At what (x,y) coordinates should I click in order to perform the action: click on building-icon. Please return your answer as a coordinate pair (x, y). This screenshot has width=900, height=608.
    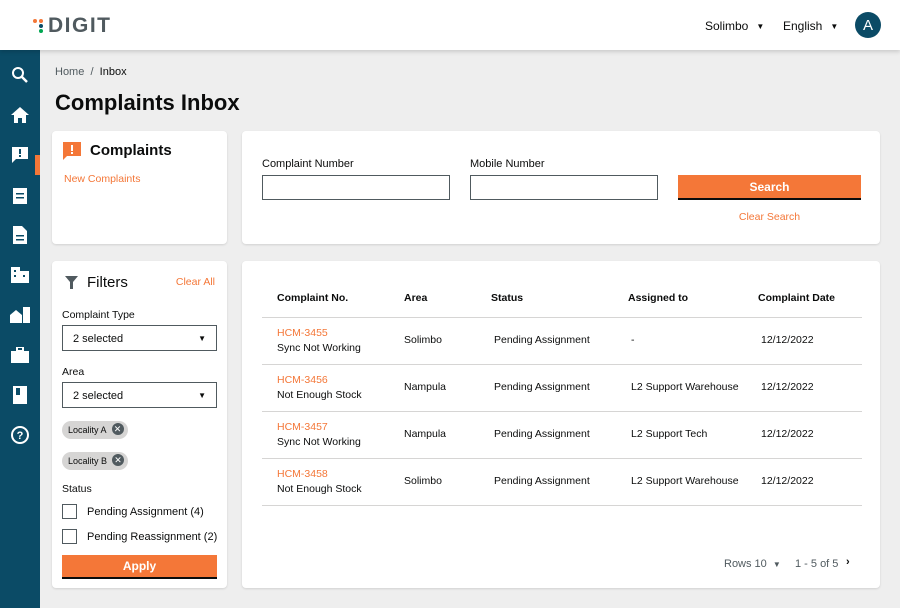
    Looking at the image, I should click on (20, 275).